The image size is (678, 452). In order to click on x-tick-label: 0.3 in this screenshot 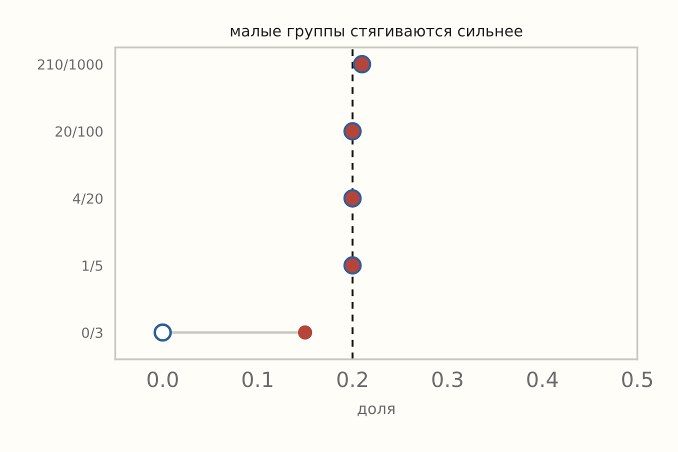, I will do `click(447, 380)`.